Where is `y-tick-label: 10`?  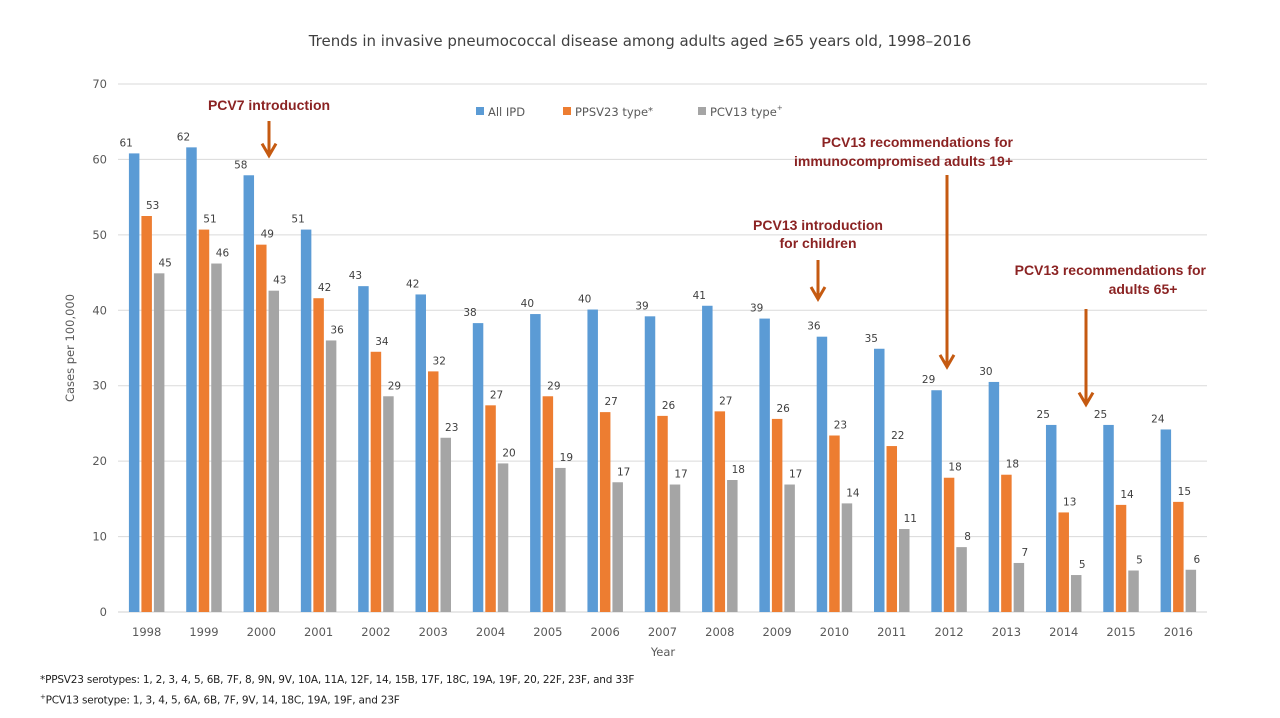
y-tick-label: 10 is located at coordinates (99, 537).